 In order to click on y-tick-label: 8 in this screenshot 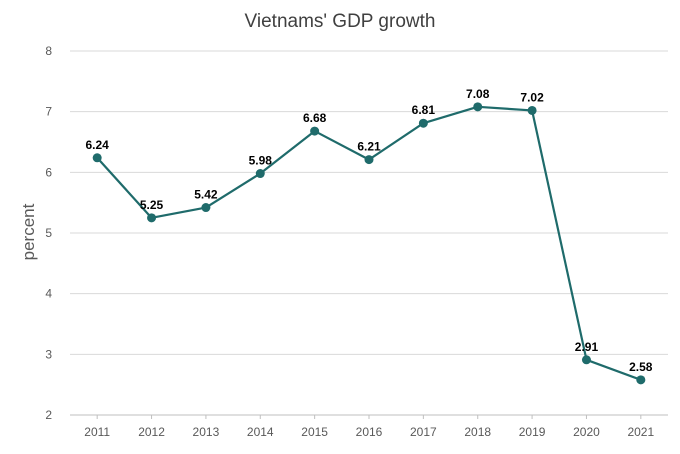, I will do `click(48, 51)`.